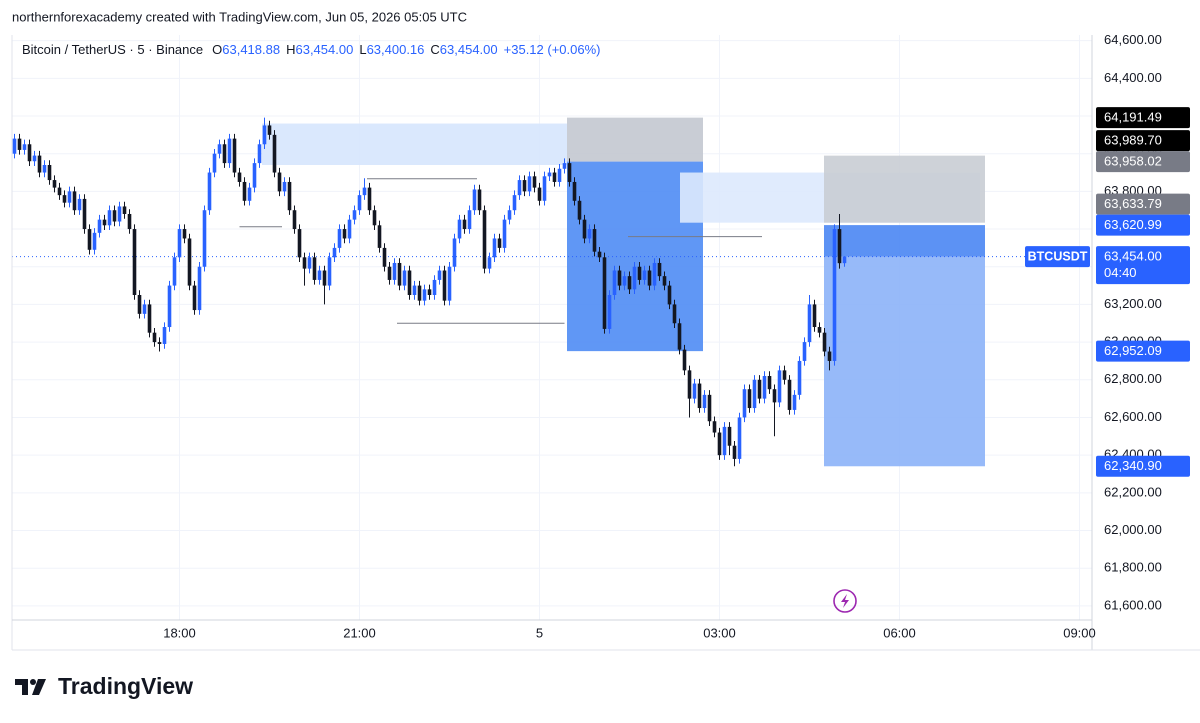 The width and height of the screenshot is (1200, 723). Describe the element at coordinates (362, 49) in the screenshot. I see `legend-key: L` at that location.